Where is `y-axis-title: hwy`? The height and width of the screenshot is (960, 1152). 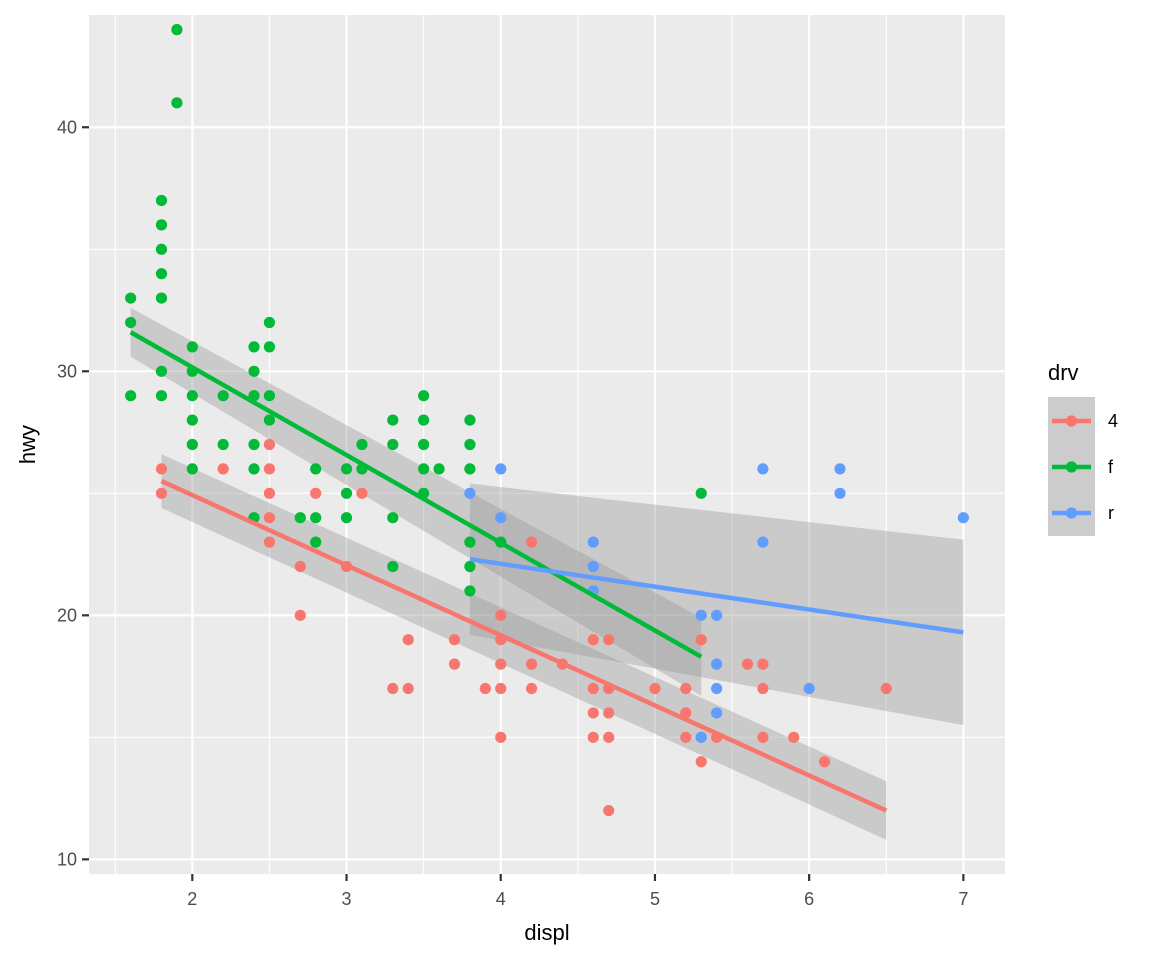
y-axis-title: hwy is located at coordinates (27, 444).